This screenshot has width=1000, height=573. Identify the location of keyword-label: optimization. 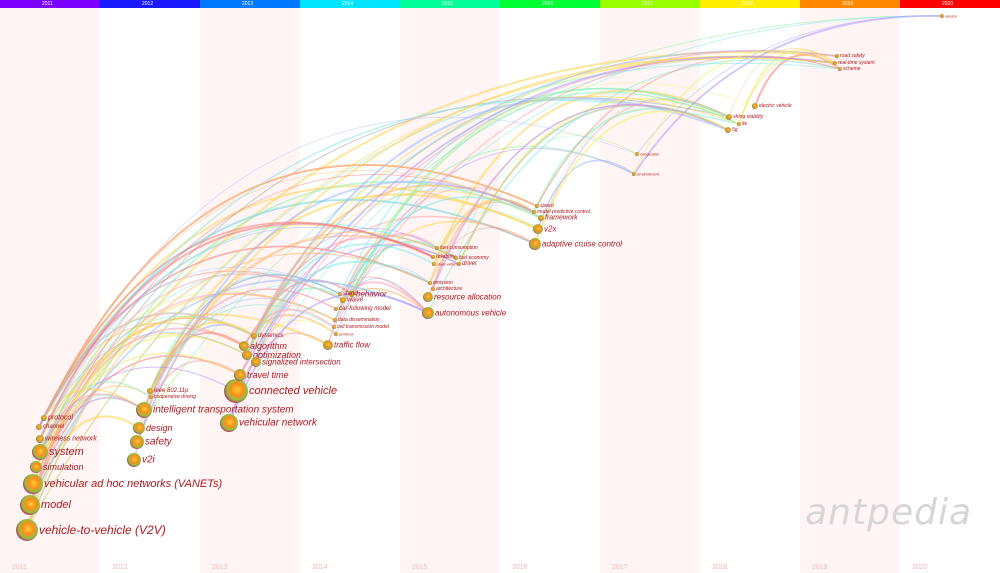
(277, 355).